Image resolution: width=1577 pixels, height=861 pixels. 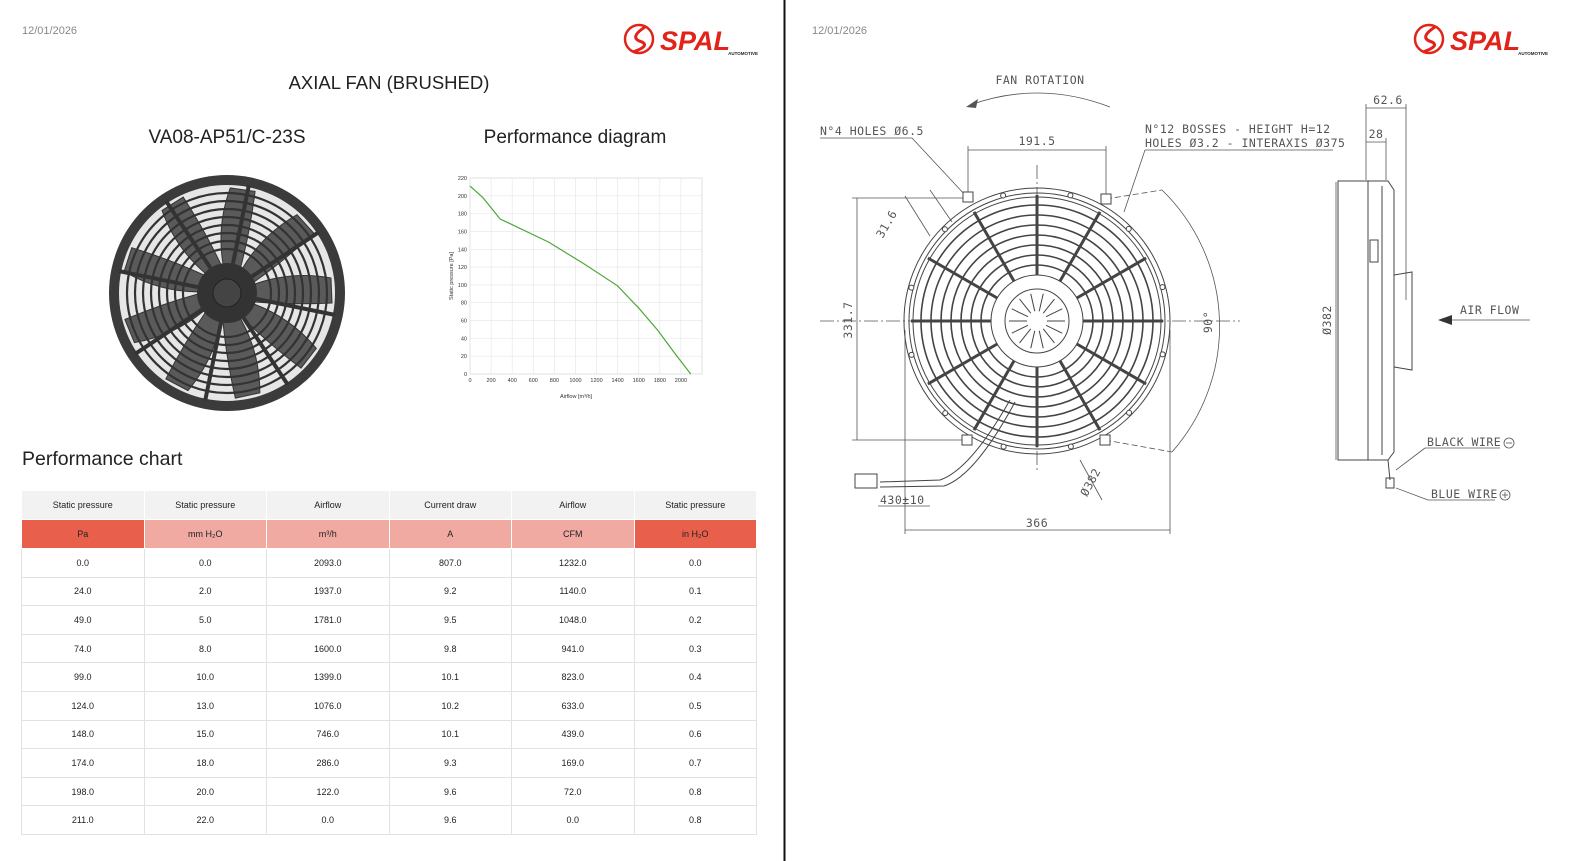 I want to click on table-cell: 211.0, so click(x=83, y=820).